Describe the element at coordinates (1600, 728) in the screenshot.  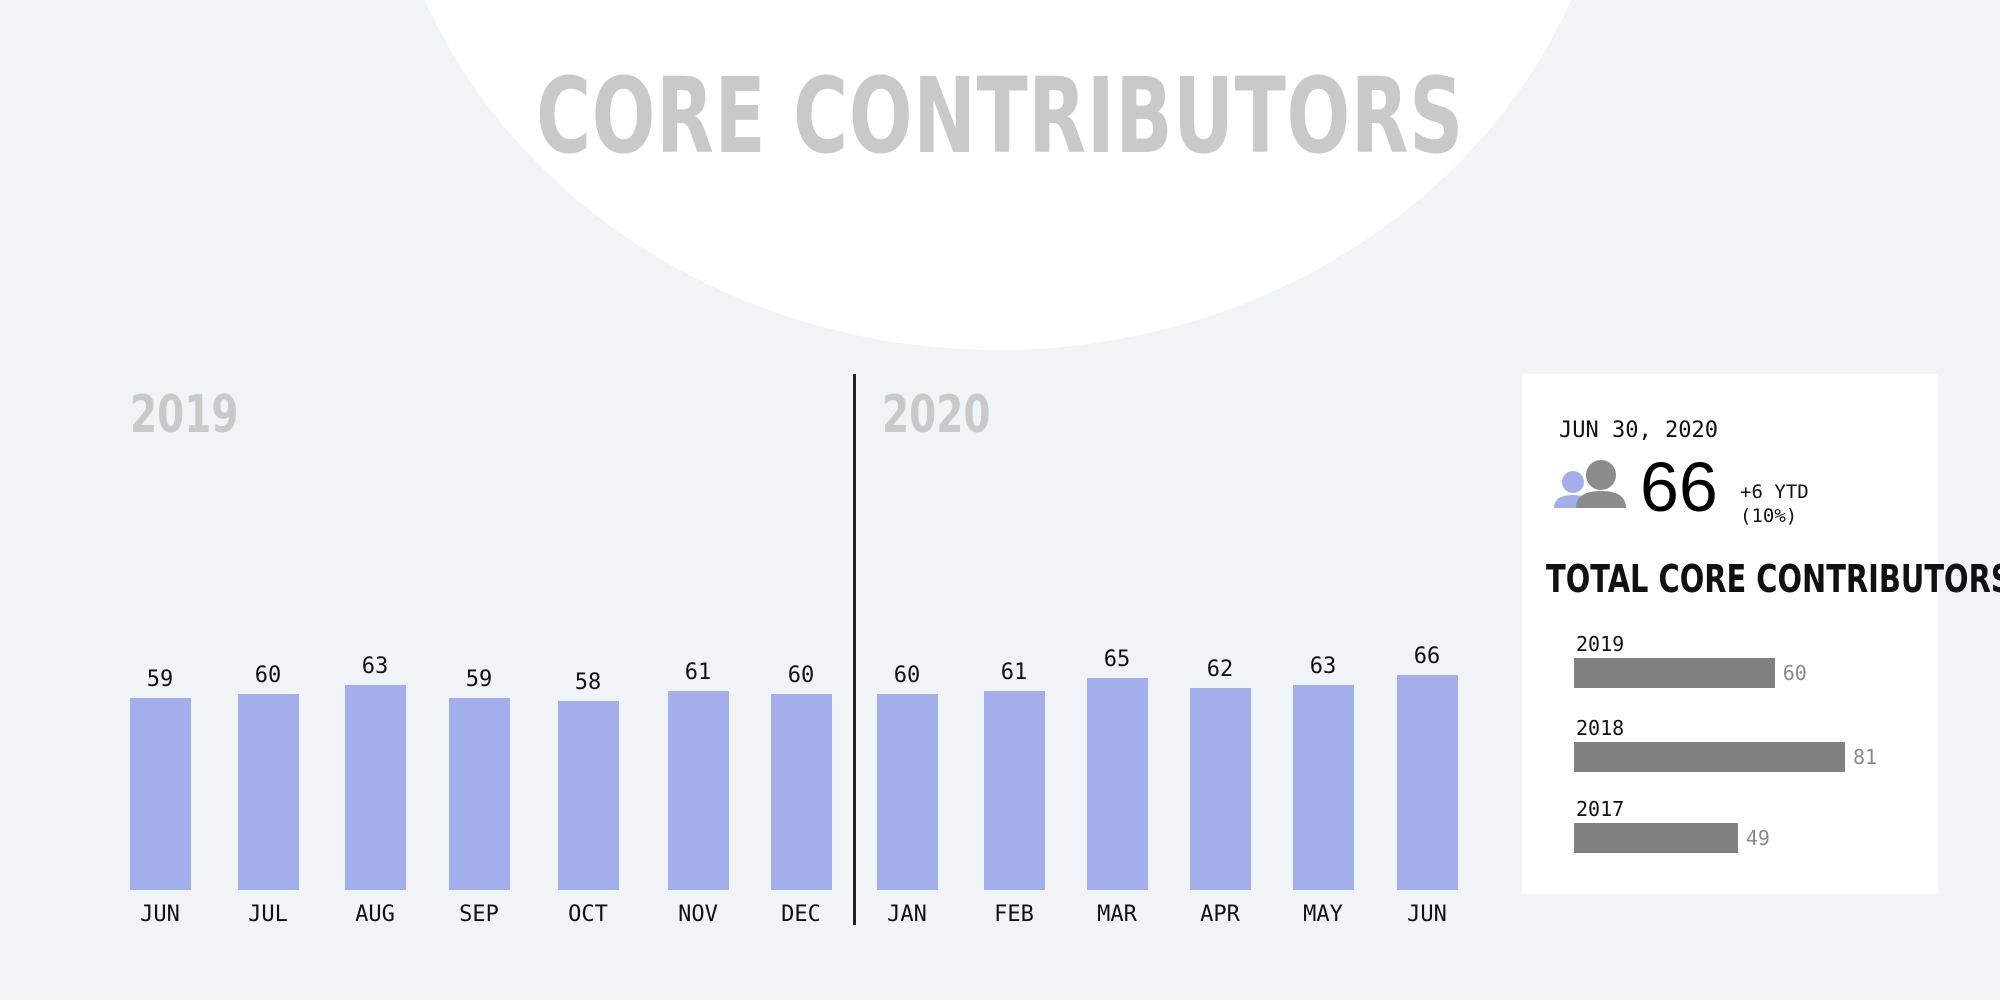
I see `hbar-year-label: 2018` at that location.